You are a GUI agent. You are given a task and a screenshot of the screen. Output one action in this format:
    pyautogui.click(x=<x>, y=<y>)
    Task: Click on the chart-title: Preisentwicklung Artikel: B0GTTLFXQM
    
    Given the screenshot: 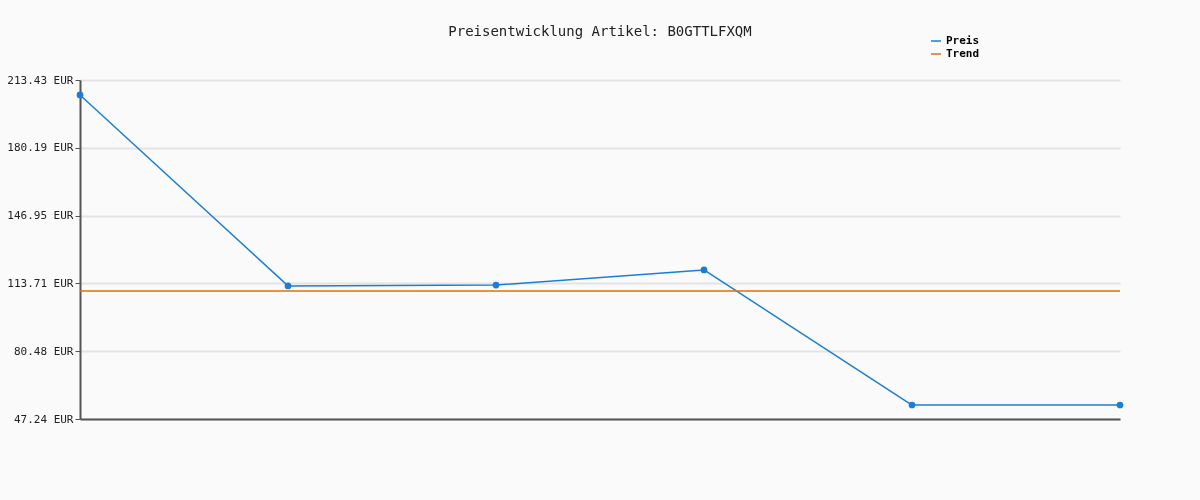 What is the action you would take?
    pyautogui.click(x=600, y=31)
    